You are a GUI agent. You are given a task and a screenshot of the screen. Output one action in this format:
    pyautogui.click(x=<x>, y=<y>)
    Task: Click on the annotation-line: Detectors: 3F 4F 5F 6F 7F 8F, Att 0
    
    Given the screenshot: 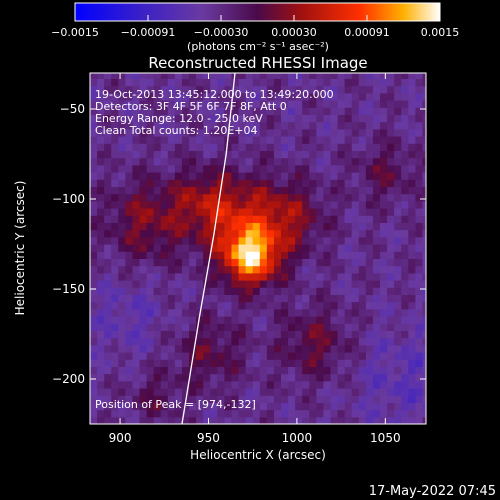 What is the action you would take?
    pyautogui.click(x=191, y=106)
    